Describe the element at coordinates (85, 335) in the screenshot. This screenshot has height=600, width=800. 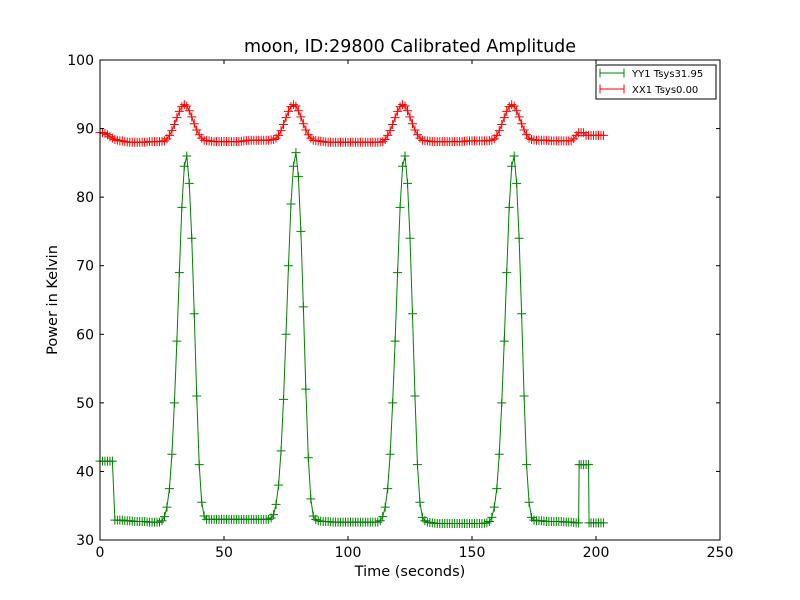
I see `y-tick-label: 60` at that location.